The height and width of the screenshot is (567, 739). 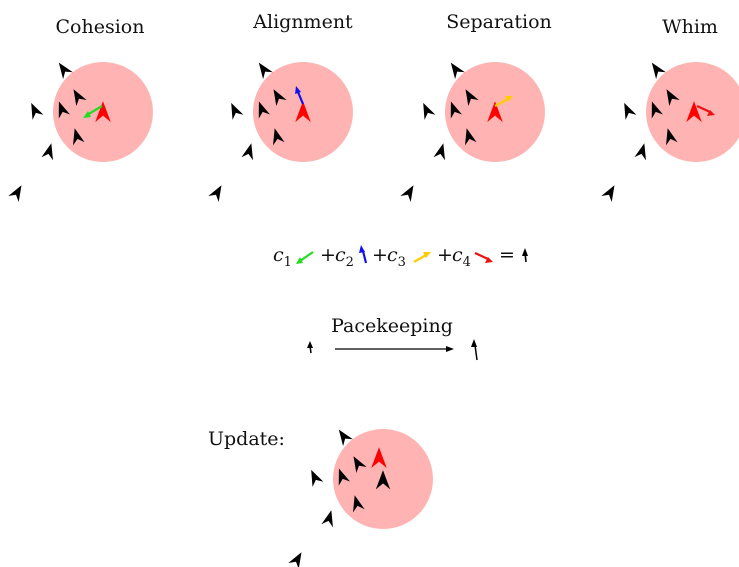 I want to click on output-vector, so click(x=476, y=352).